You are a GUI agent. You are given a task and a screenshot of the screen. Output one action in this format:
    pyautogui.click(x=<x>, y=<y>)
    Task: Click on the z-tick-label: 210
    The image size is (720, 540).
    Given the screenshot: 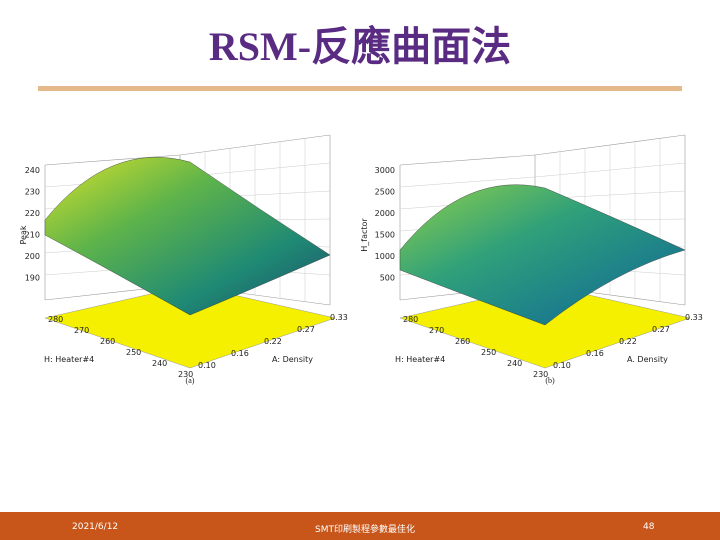 What is the action you would take?
    pyautogui.click(x=32, y=235)
    